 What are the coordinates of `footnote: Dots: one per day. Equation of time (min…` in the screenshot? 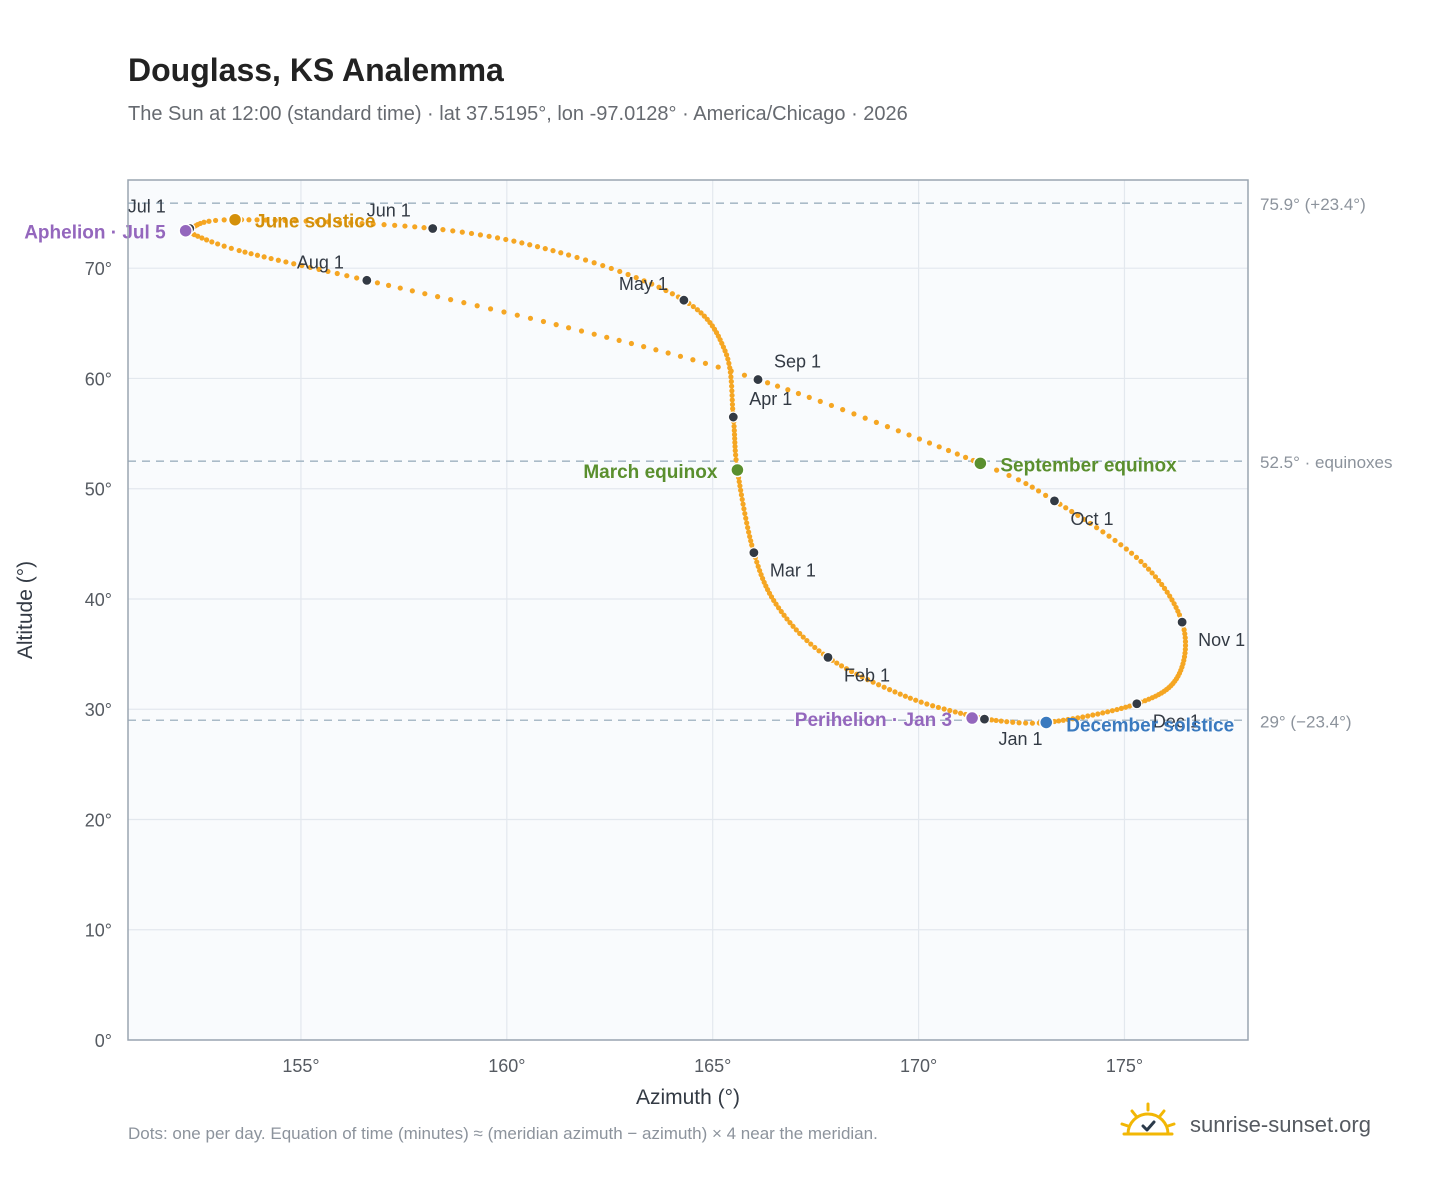 It's located at (503, 1133).